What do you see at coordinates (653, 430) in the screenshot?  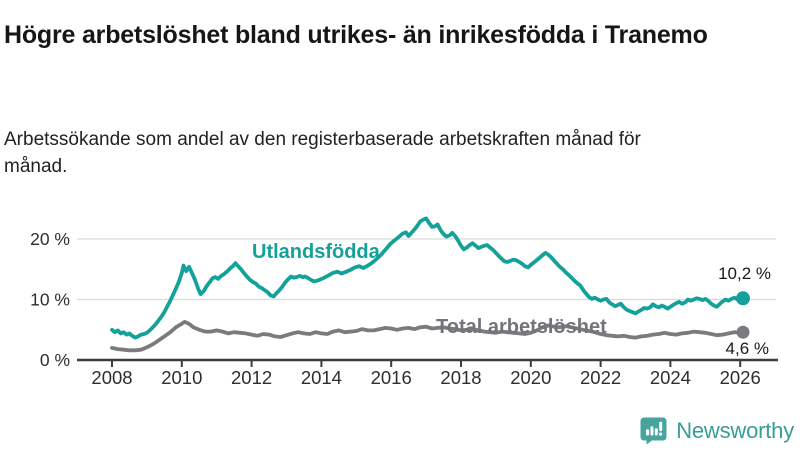 I see `newsworthy-chart-bubble-icon` at bounding box center [653, 430].